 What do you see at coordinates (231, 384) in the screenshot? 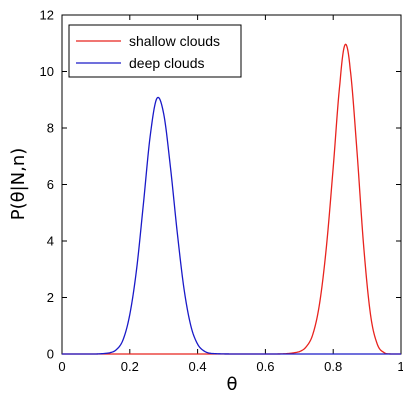
I see `x-axis-label: θ` at bounding box center [231, 384].